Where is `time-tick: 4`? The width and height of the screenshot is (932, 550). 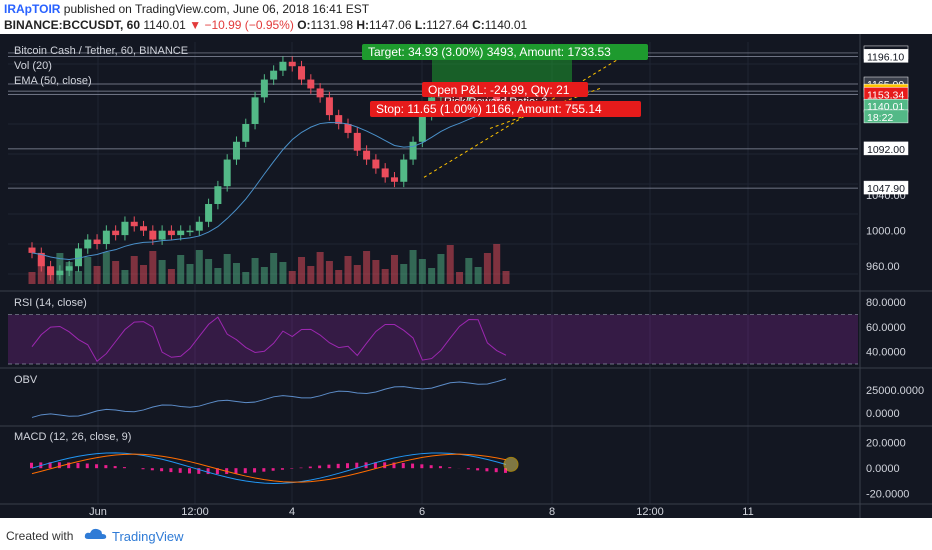 time-tick: 4 is located at coordinates (292, 512).